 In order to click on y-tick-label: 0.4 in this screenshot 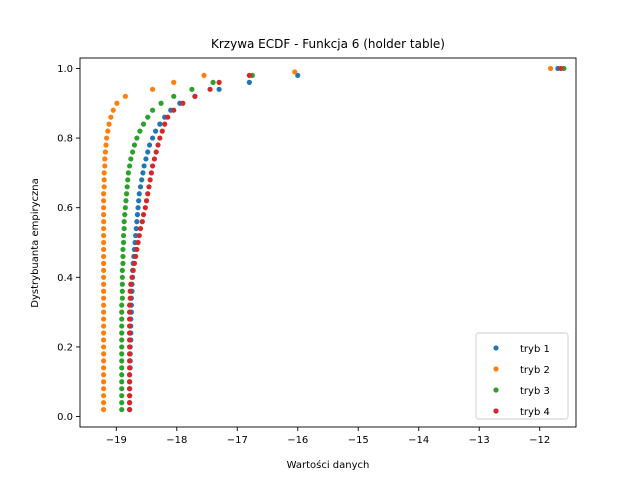, I will do `click(65, 278)`.